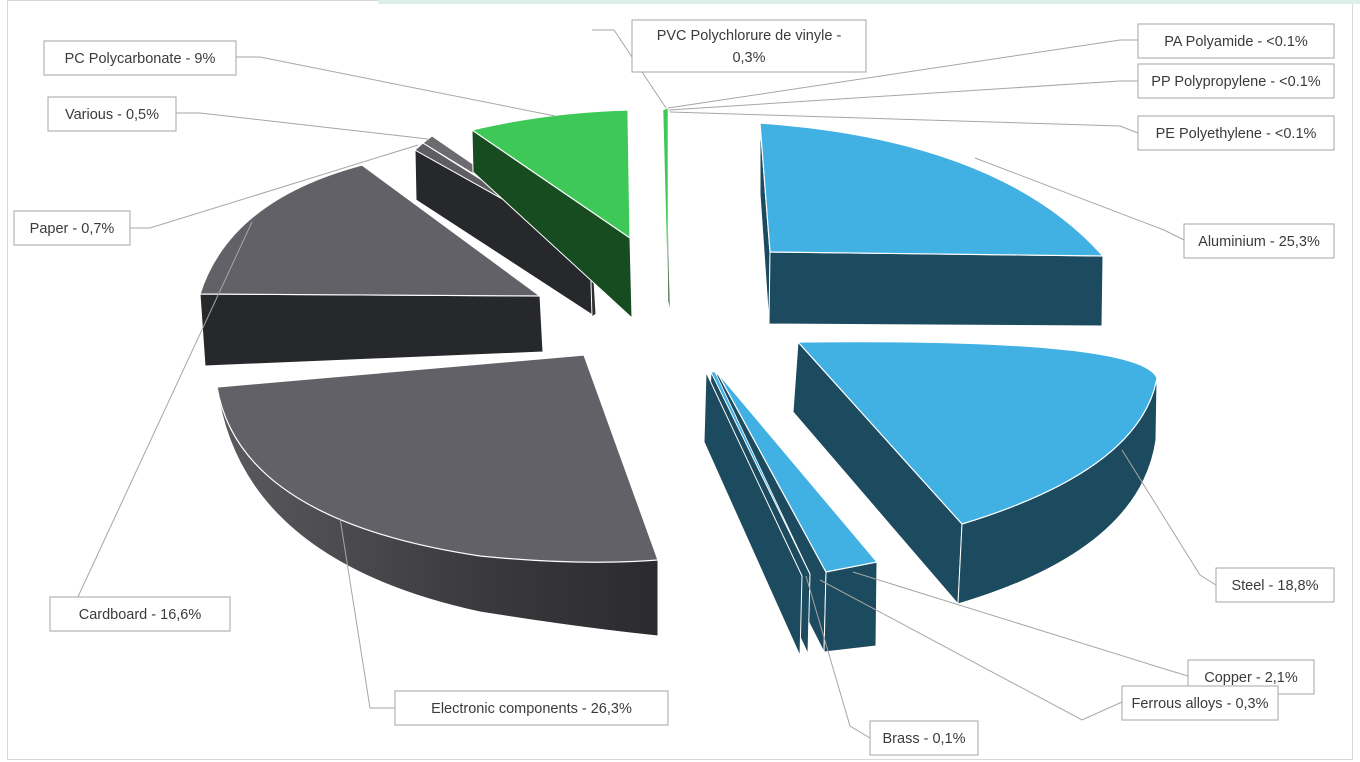  I want to click on data-label-text: PA Polyamide - <0.1%, so click(1236, 42).